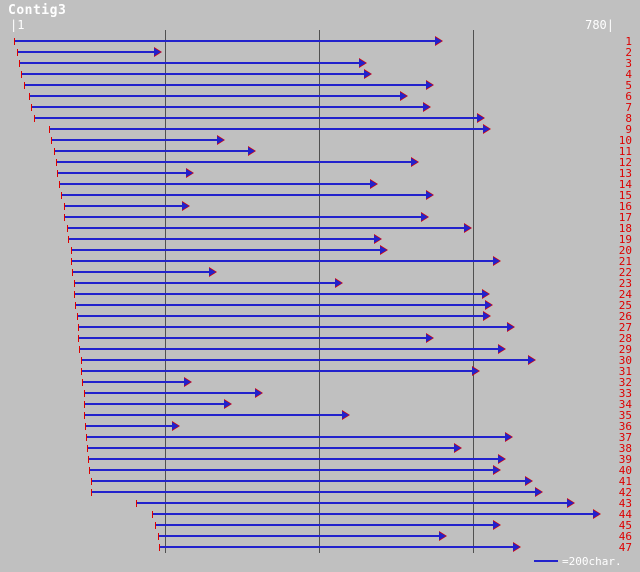 The width and height of the screenshot is (640, 572). I want to click on read-number: 4, so click(628, 74).